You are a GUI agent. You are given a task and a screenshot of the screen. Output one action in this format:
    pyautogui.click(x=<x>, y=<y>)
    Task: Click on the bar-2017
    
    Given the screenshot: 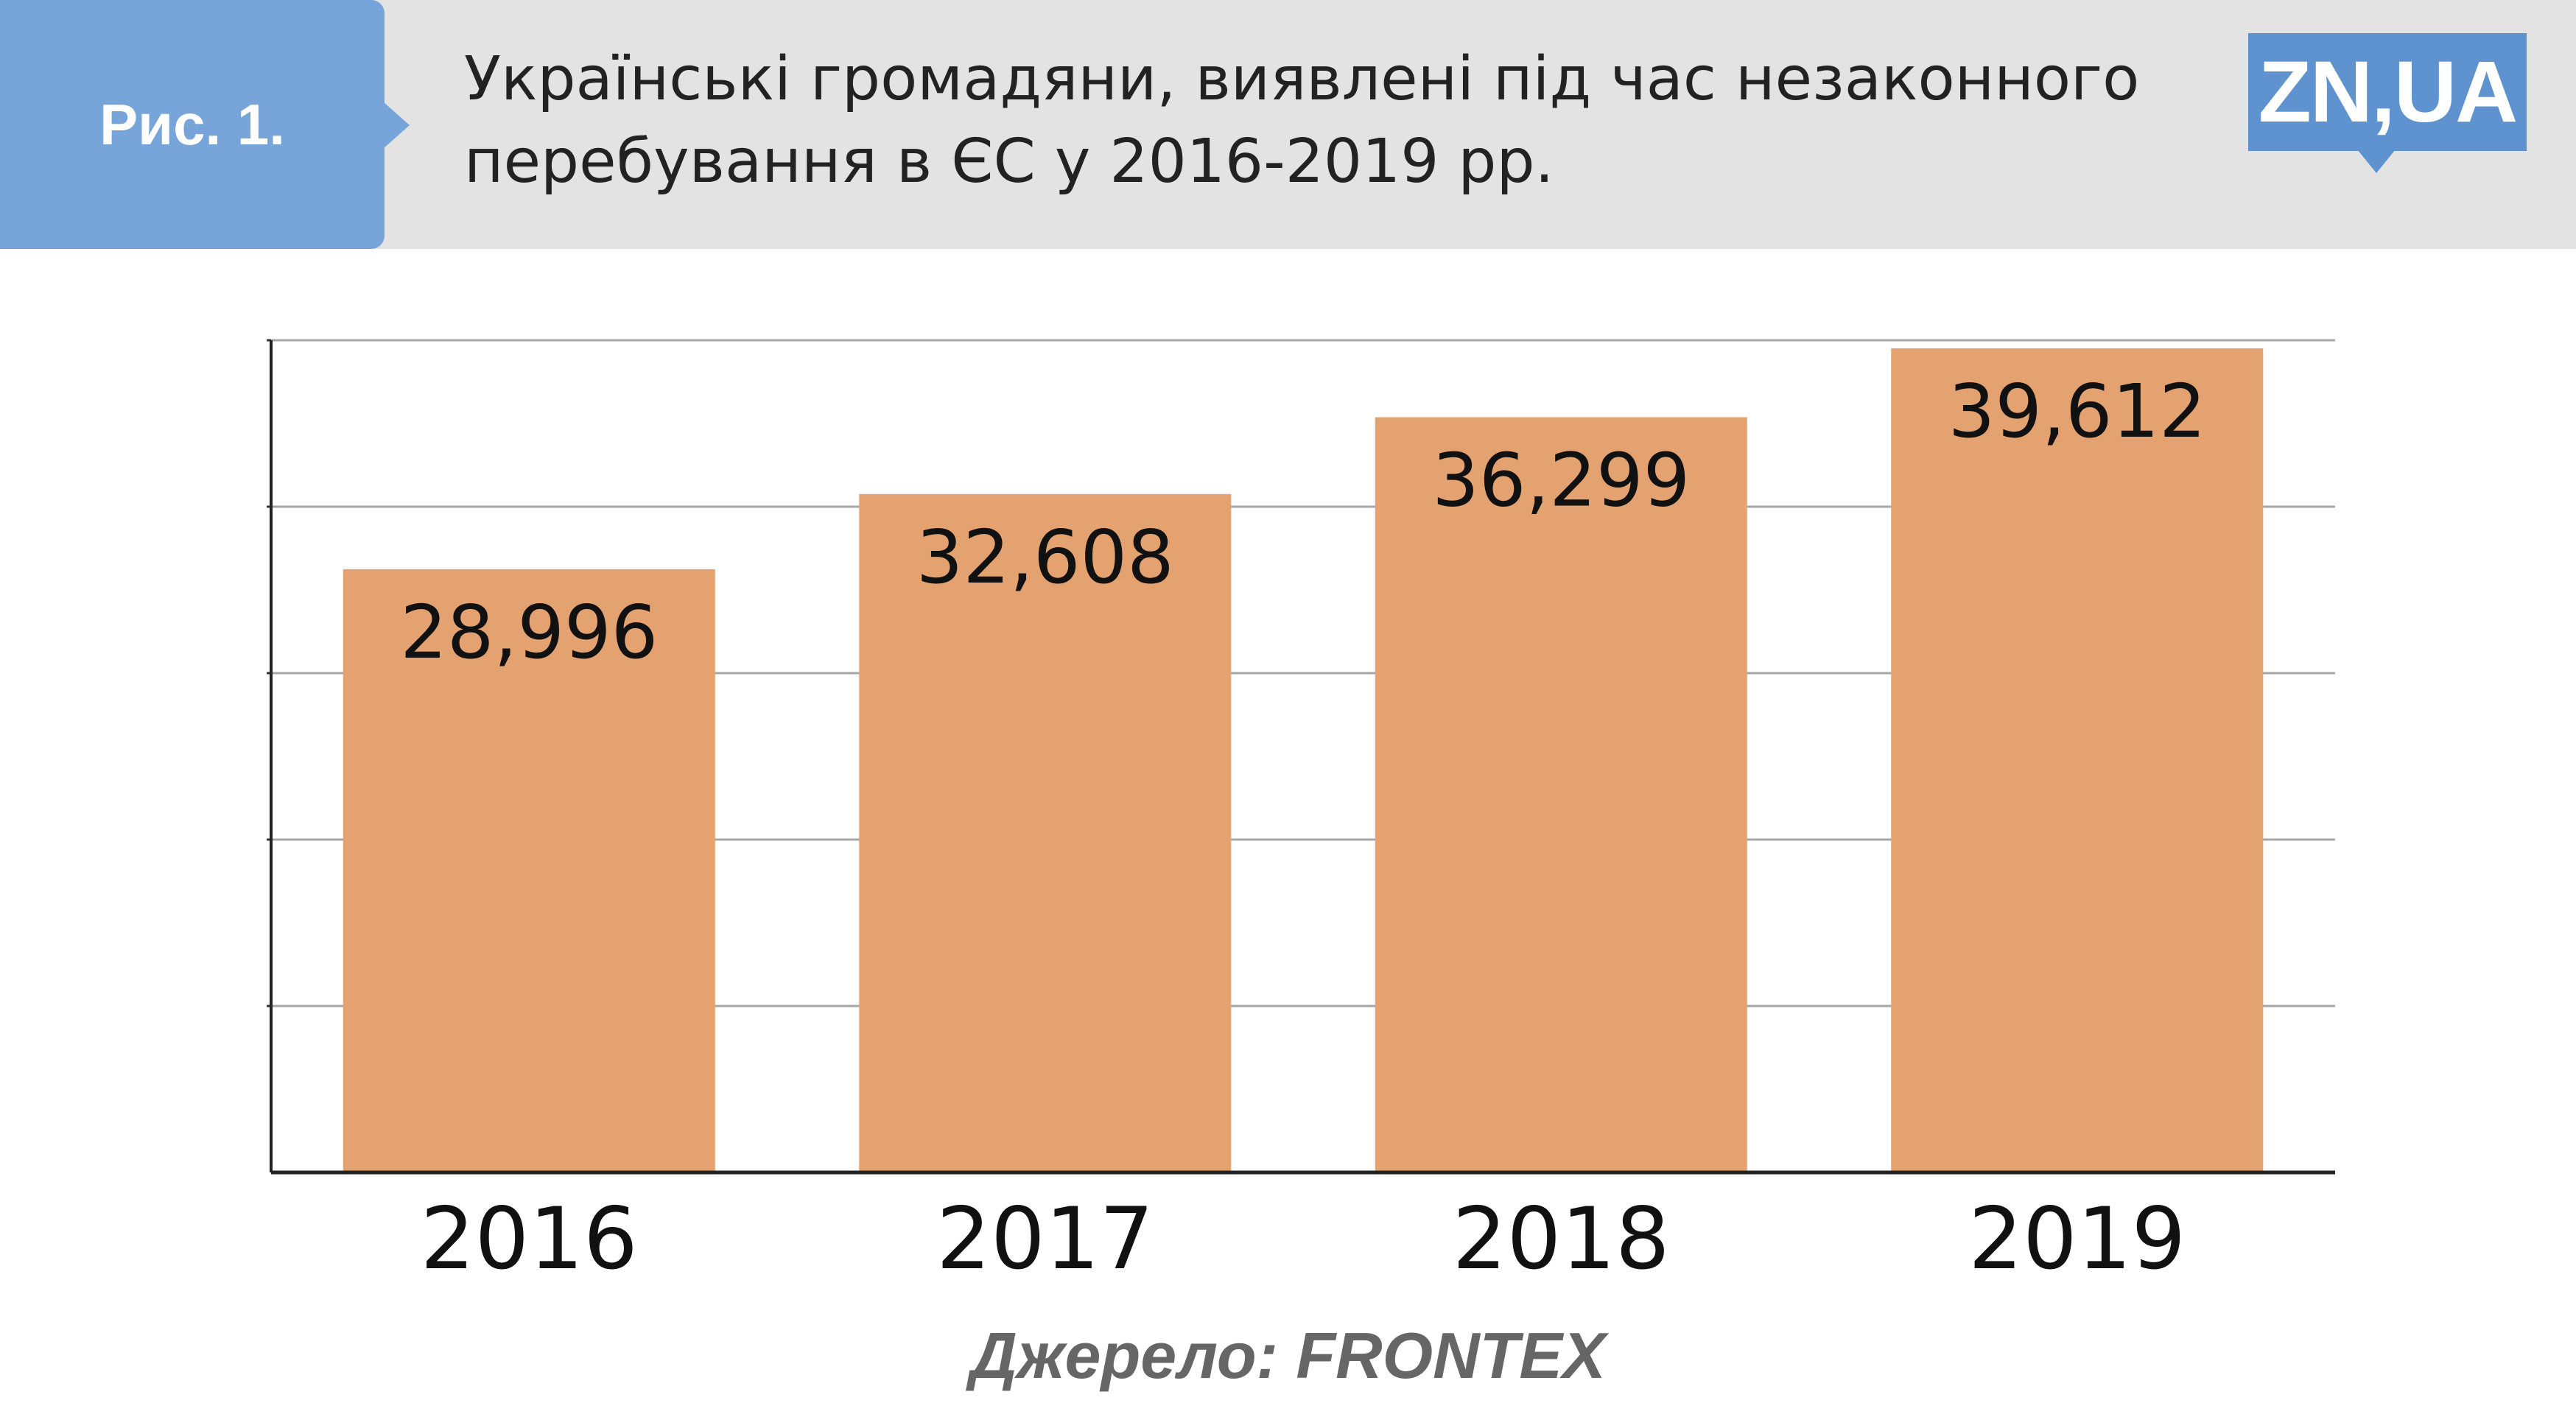 What is the action you would take?
    pyautogui.click(x=1045, y=832)
    